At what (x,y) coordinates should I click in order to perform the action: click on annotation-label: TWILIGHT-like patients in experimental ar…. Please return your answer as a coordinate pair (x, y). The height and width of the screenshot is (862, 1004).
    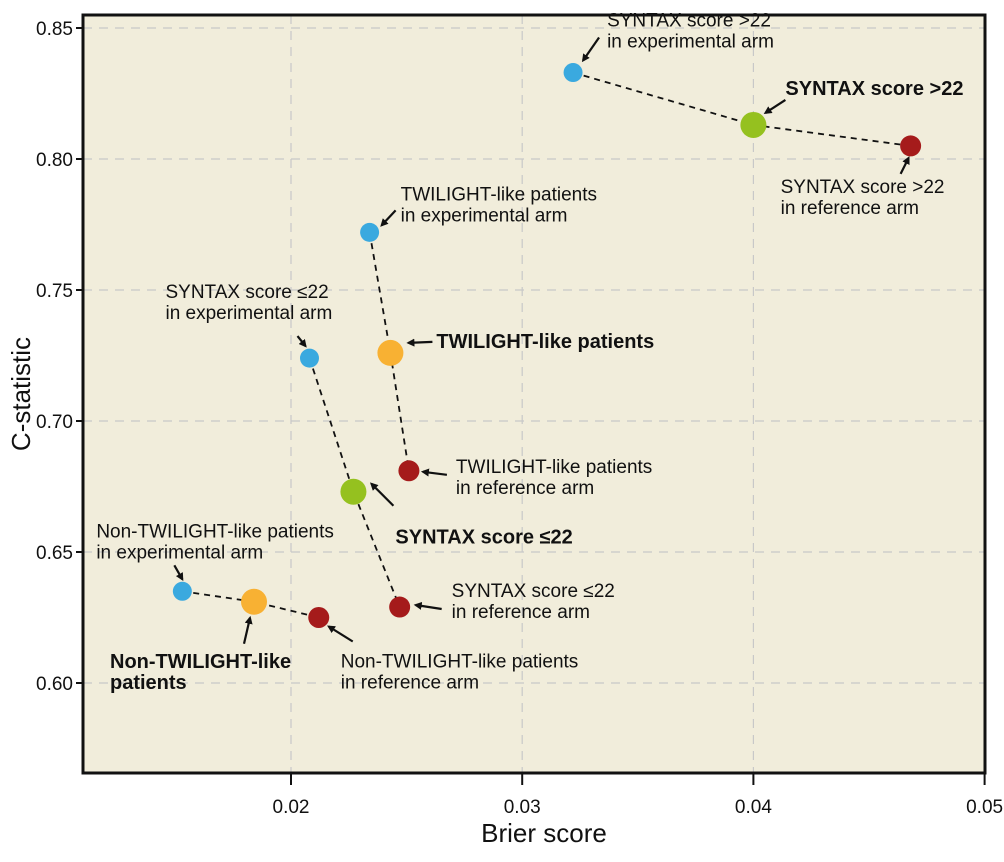
    Looking at the image, I should click on (499, 205).